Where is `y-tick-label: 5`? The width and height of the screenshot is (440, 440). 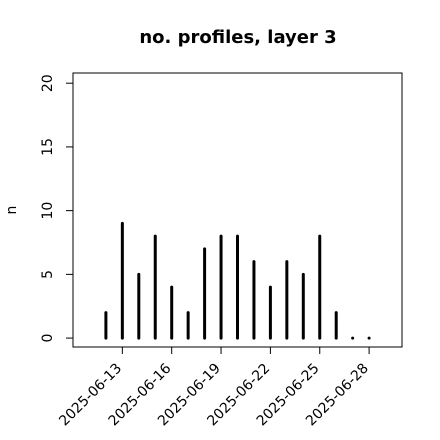 y-tick-label: 5 is located at coordinates (48, 274).